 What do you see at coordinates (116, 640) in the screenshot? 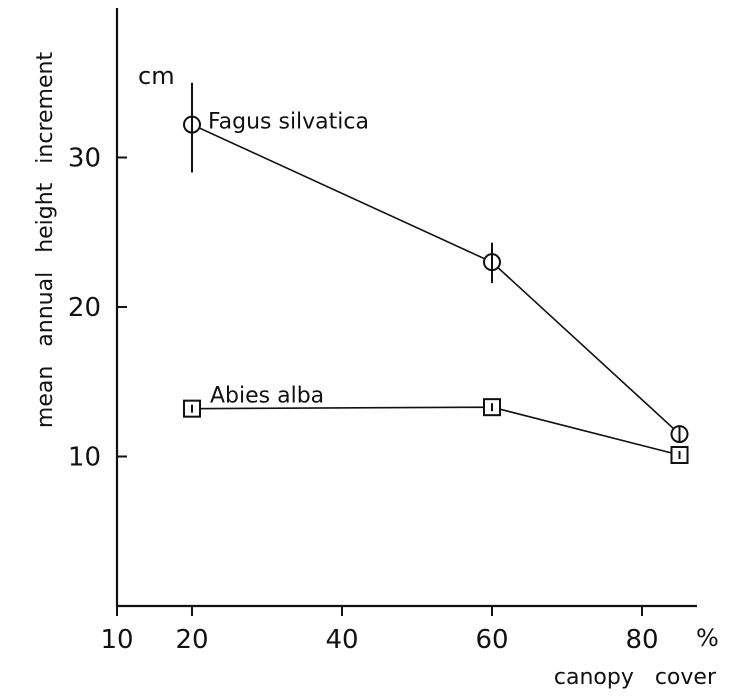
I see `x-tick-label: 10` at bounding box center [116, 640].